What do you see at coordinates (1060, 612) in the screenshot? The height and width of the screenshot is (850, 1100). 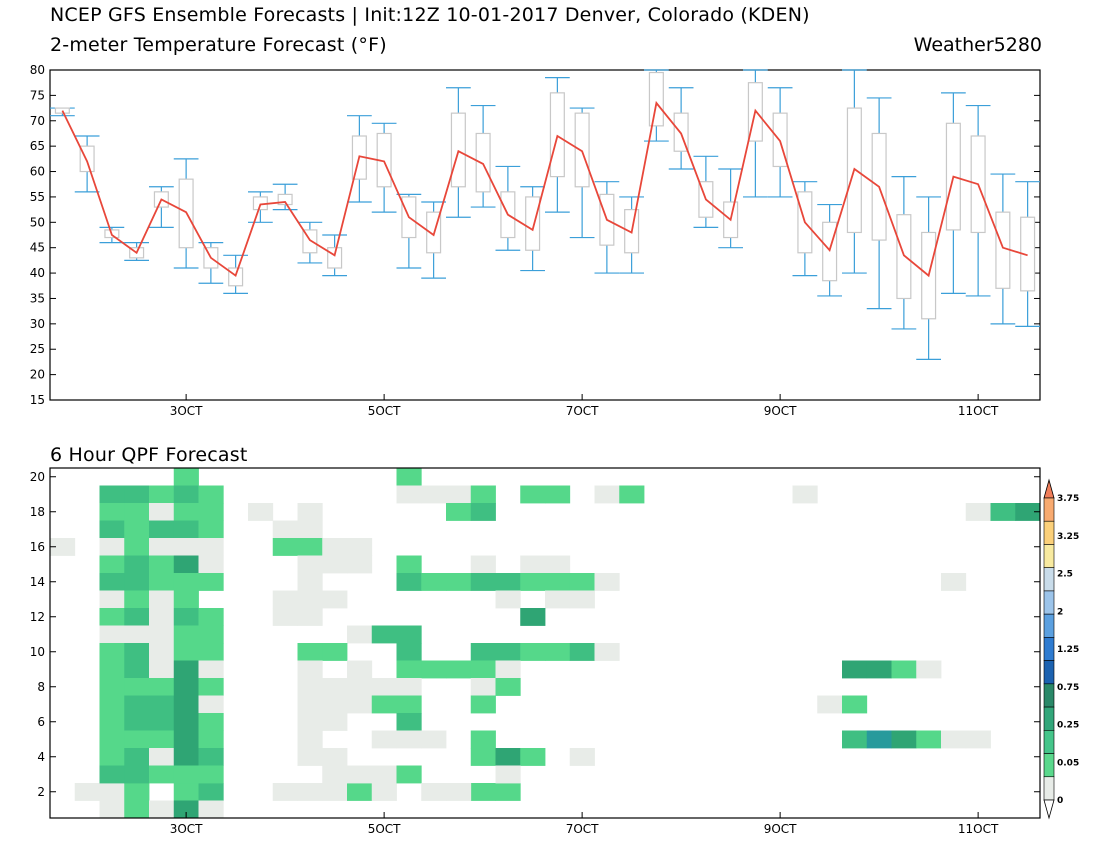 I see `colorbar-tick-label: 2` at bounding box center [1060, 612].